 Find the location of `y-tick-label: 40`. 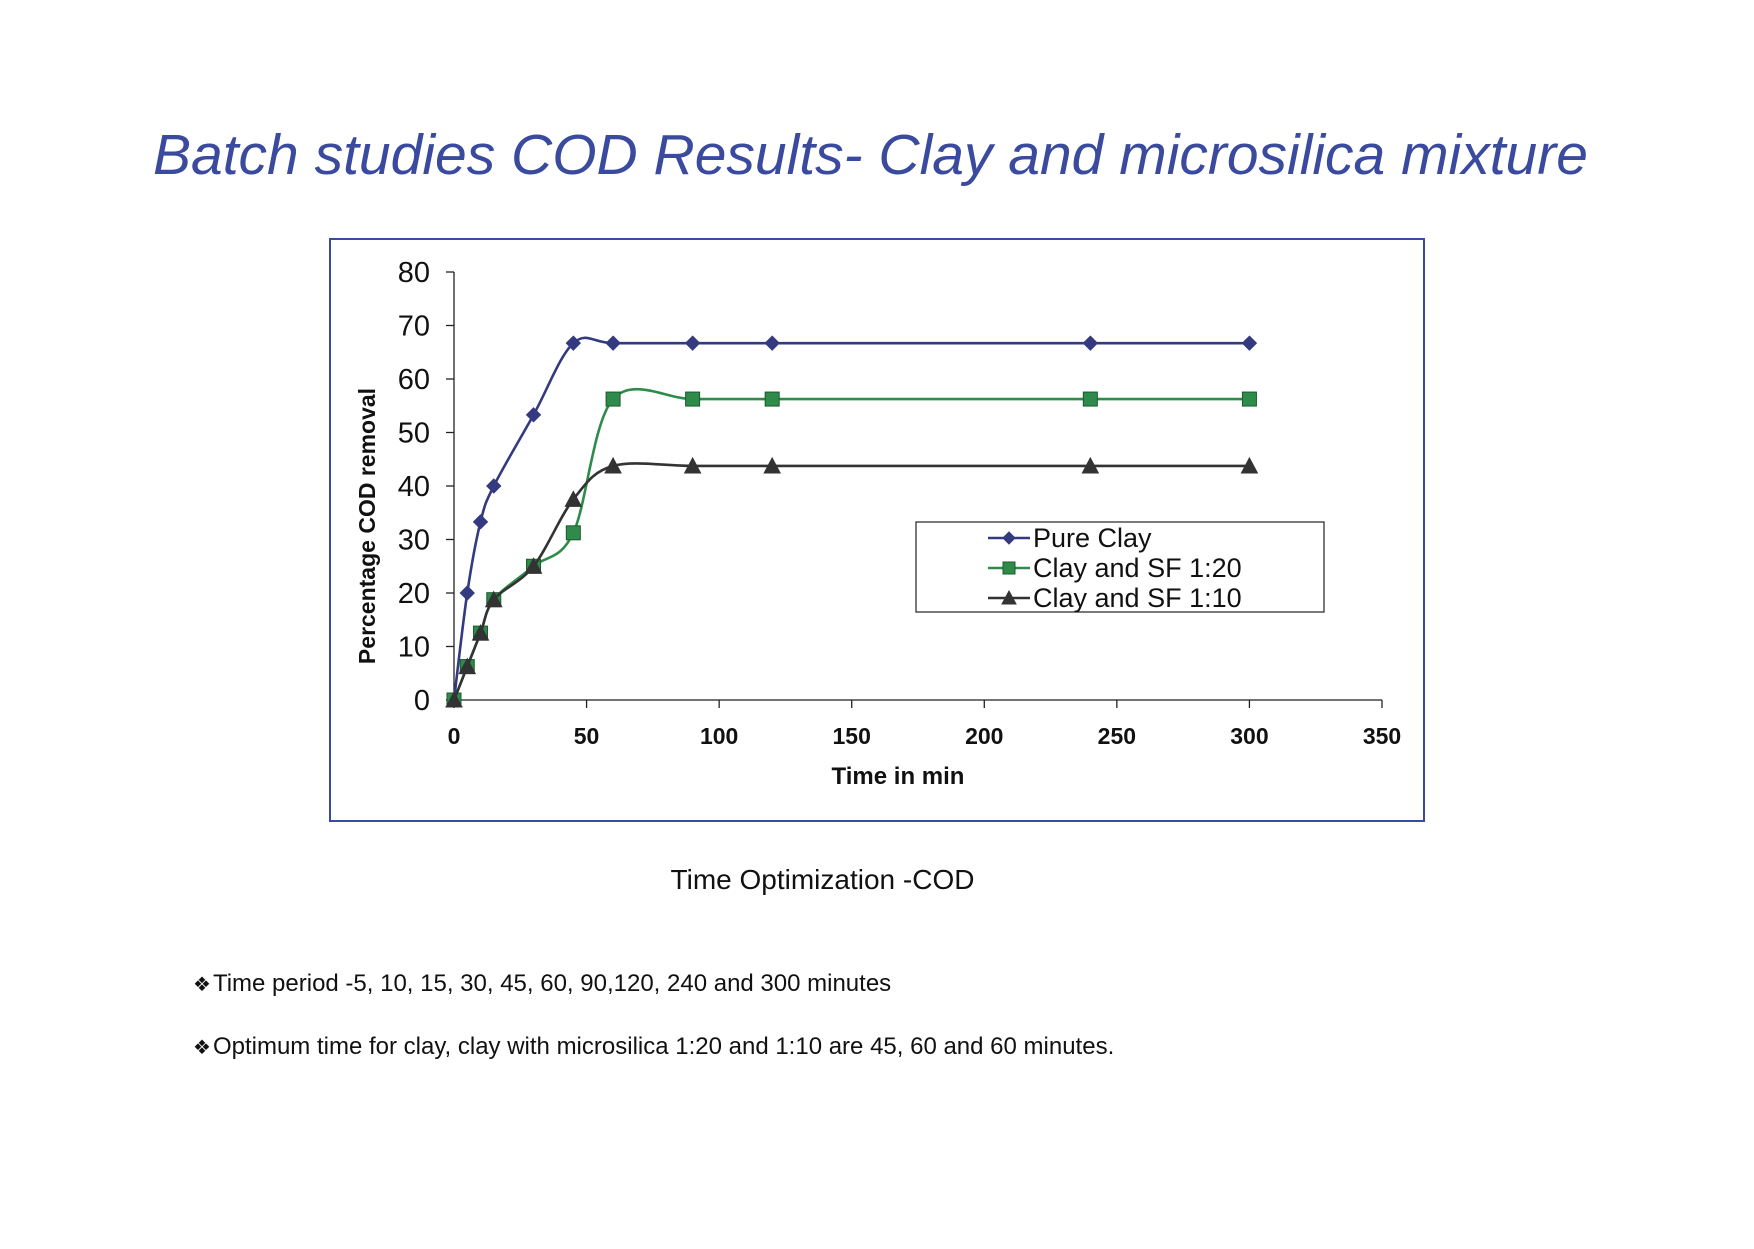

y-tick-label: 40 is located at coordinates (414, 487).